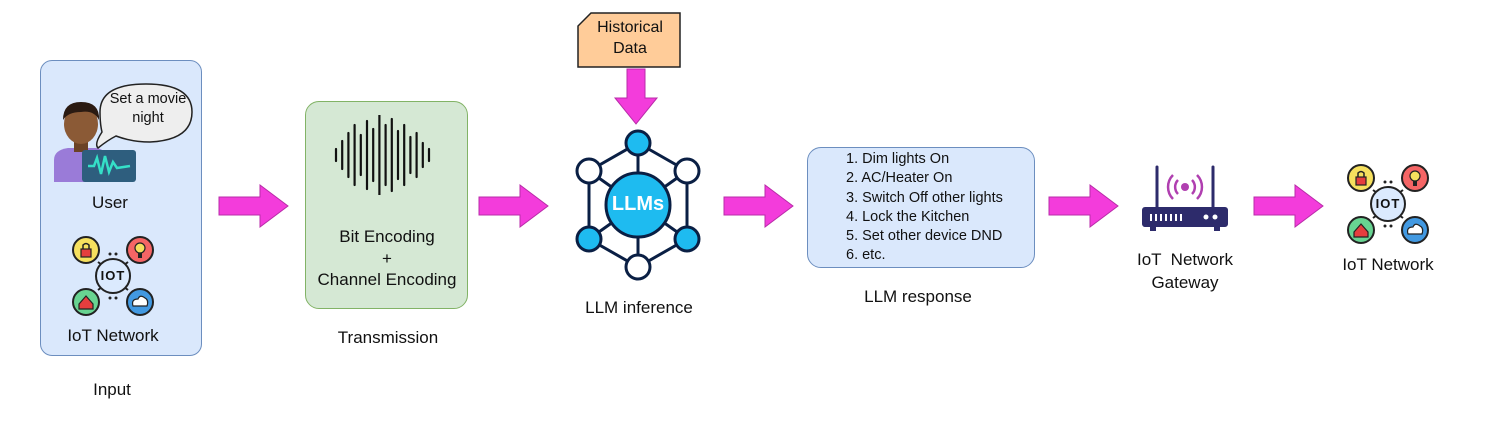 The height and width of the screenshot is (424, 1494). What do you see at coordinates (924, 236) in the screenshot?
I see `response-item: 5. Set other device DND` at bounding box center [924, 236].